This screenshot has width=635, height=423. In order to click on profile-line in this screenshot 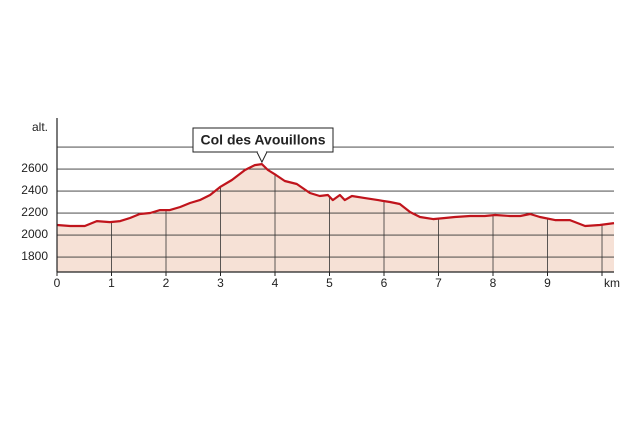, I will do `click(335, 195)`.